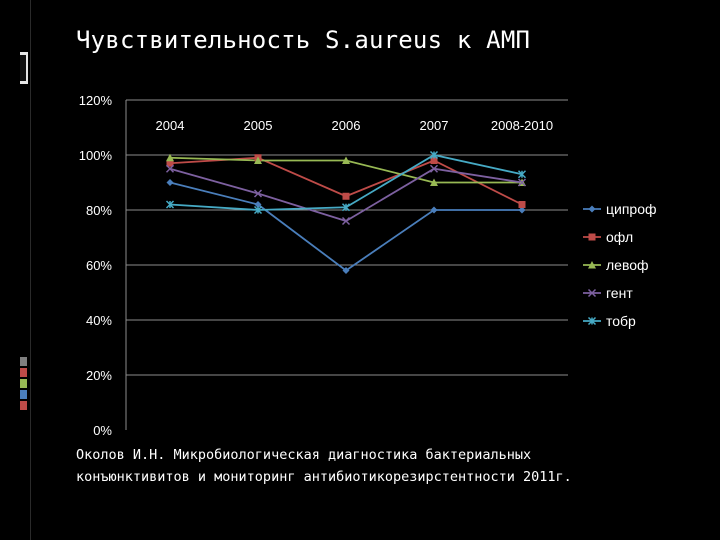 The image size is (720, 540). I want to click on legend-label: ципроф, so click(631, 209).